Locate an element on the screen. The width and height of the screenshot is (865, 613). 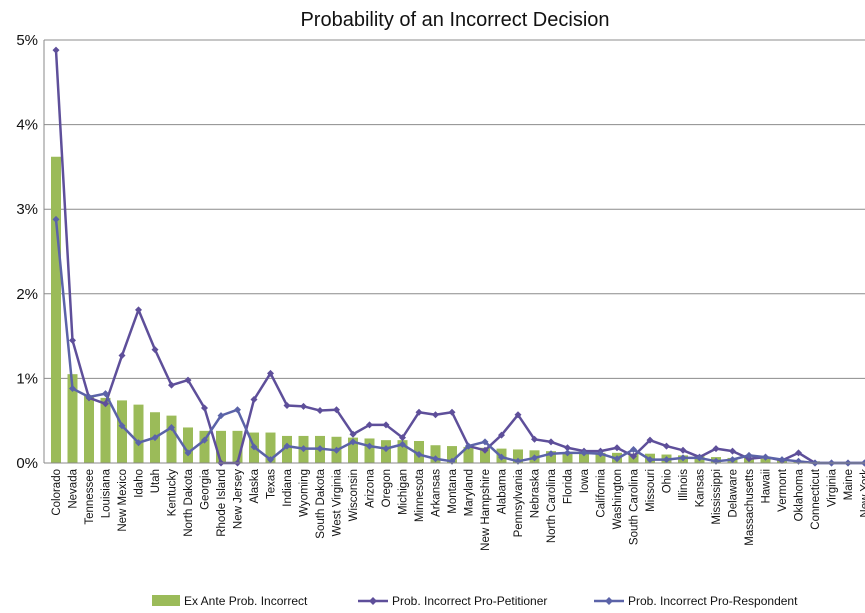
x-tick-label: New York is located at coordinates (862, 493).